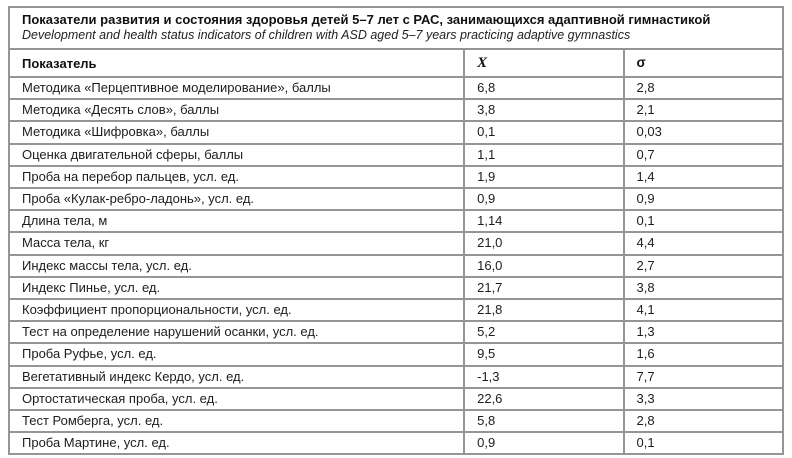 Image resolution: width=792 pixels, height=458 pixels. I want to click on cell-sigma: 3,3, so click(703, 399).